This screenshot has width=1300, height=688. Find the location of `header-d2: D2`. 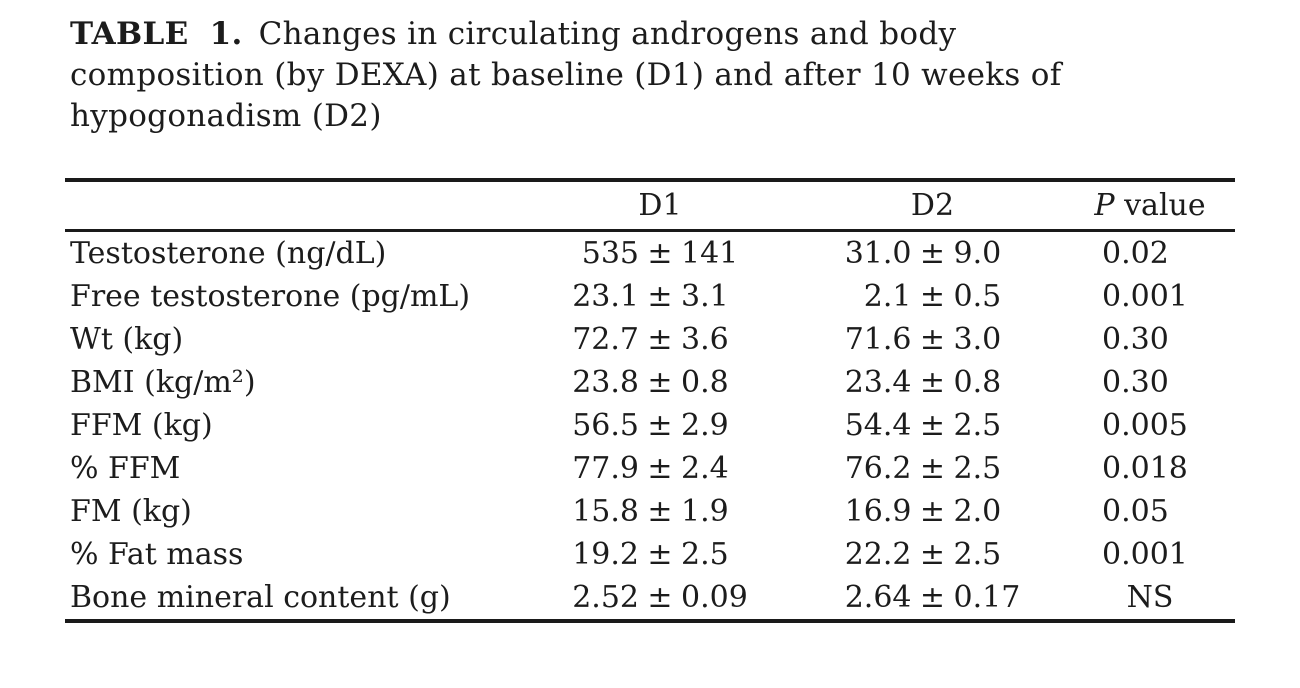

header-d2: D2 is located at coordinates (932, 205).